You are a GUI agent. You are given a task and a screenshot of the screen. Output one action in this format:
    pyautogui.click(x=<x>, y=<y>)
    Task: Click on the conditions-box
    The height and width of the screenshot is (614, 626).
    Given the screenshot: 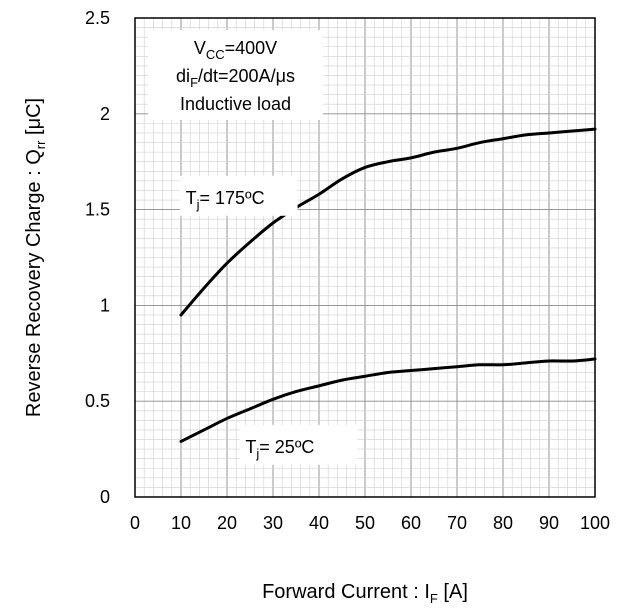 What is the action you would take?
    pyautogui.click(x=235, y=75)
    